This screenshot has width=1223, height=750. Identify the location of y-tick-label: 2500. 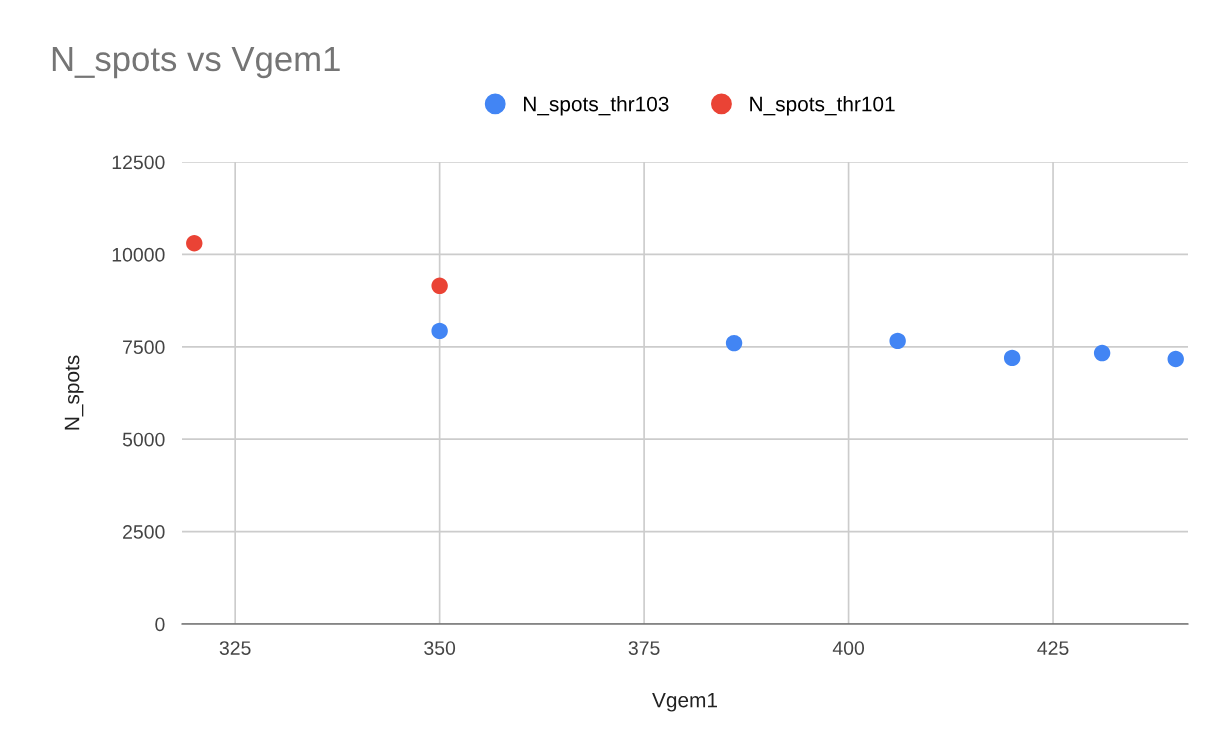
(144, 532).